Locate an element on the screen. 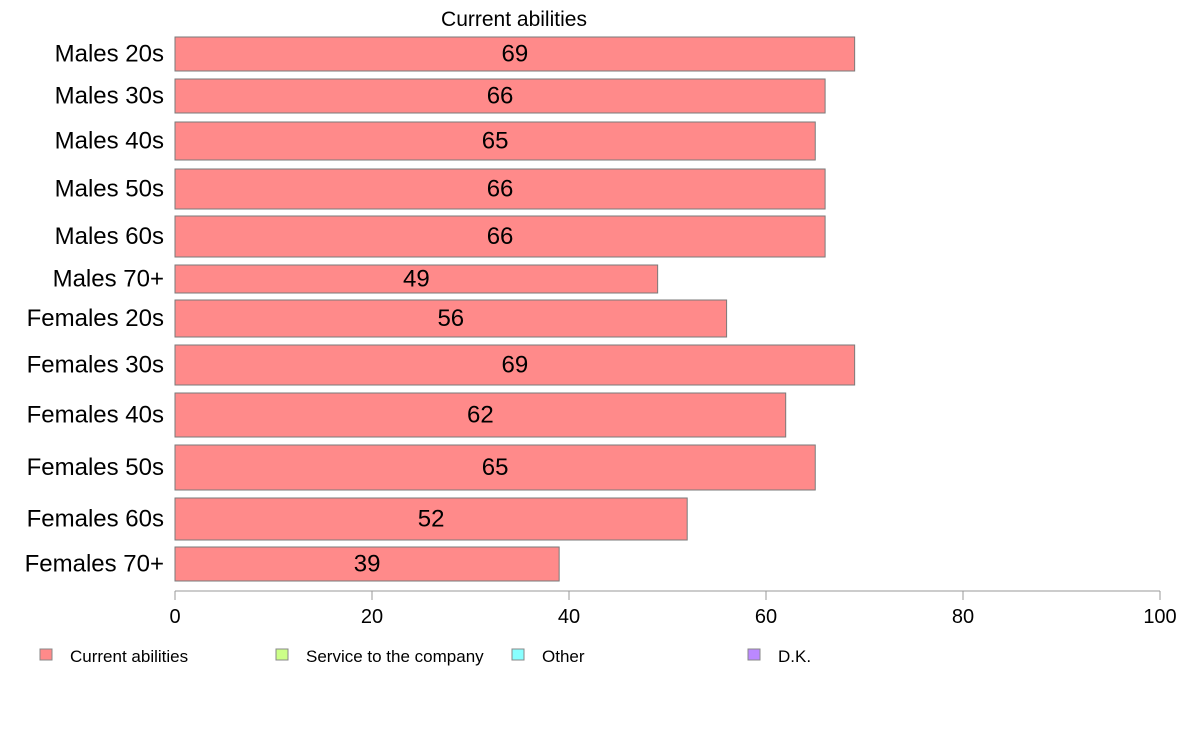  x-tick-label: 40 is located at coordinates (569, 617).